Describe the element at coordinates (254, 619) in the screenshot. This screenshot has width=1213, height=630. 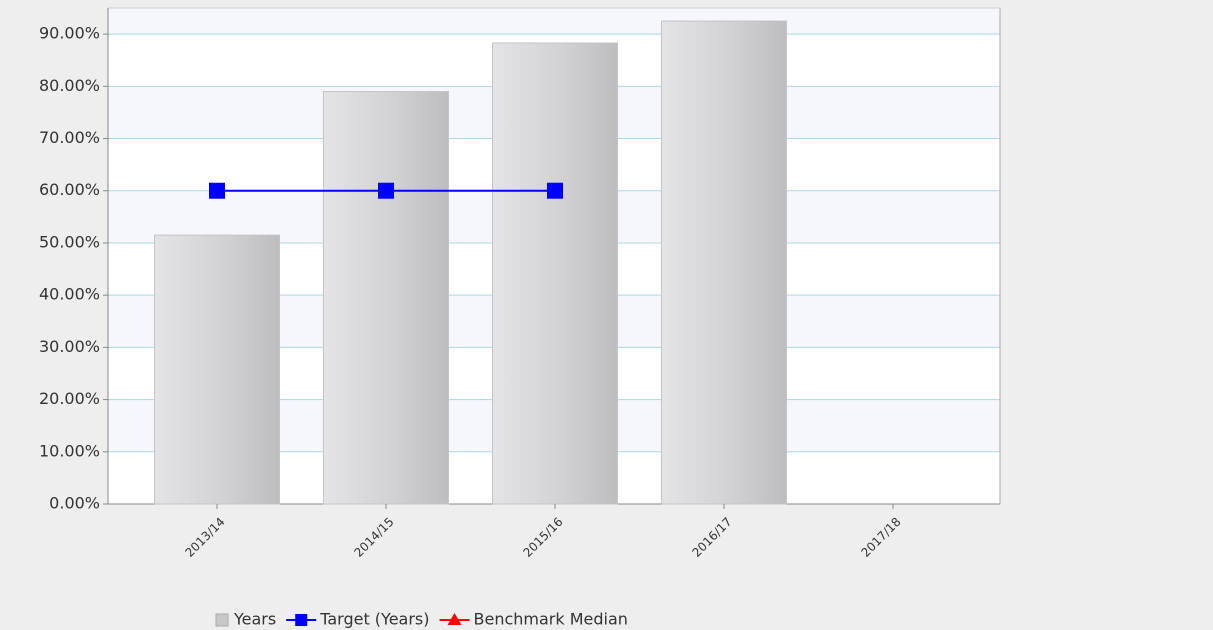
I see `legend-label: Years` at that location.